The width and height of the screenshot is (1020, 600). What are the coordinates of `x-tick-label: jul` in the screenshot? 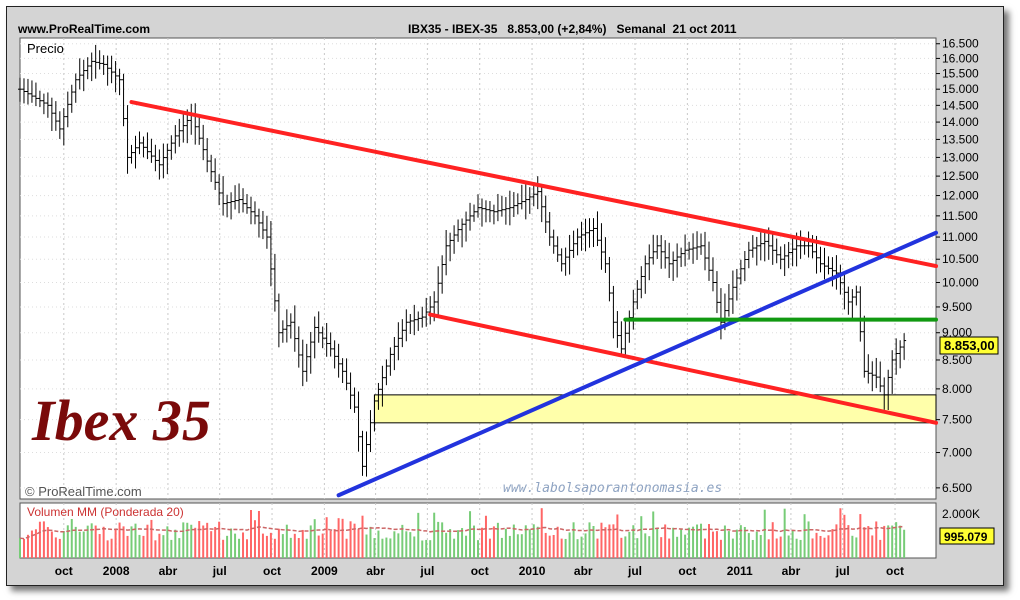 It's located at (219, 571).